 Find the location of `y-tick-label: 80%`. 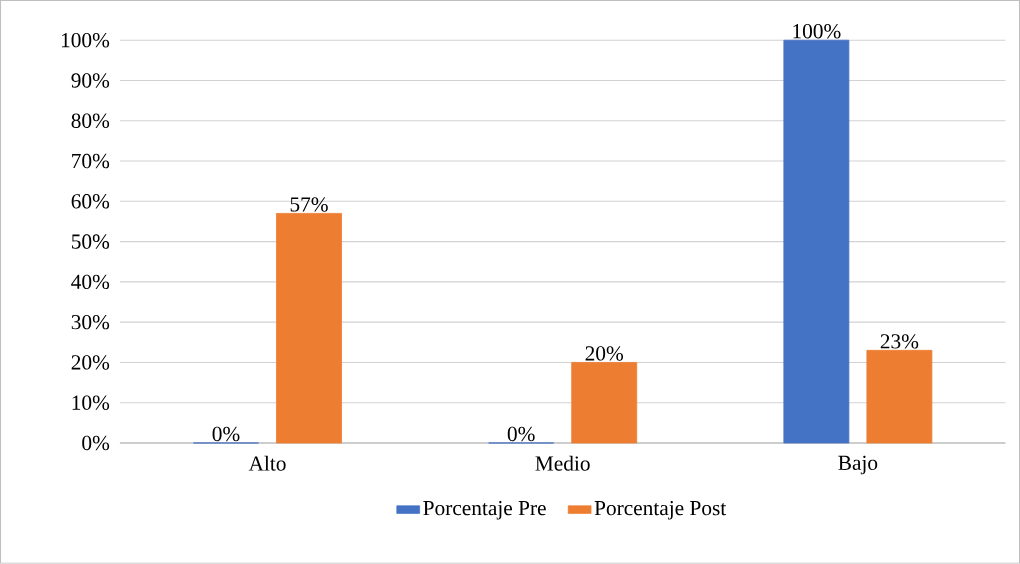

y-tick-label: 80% is located at coordinates (90, 121).